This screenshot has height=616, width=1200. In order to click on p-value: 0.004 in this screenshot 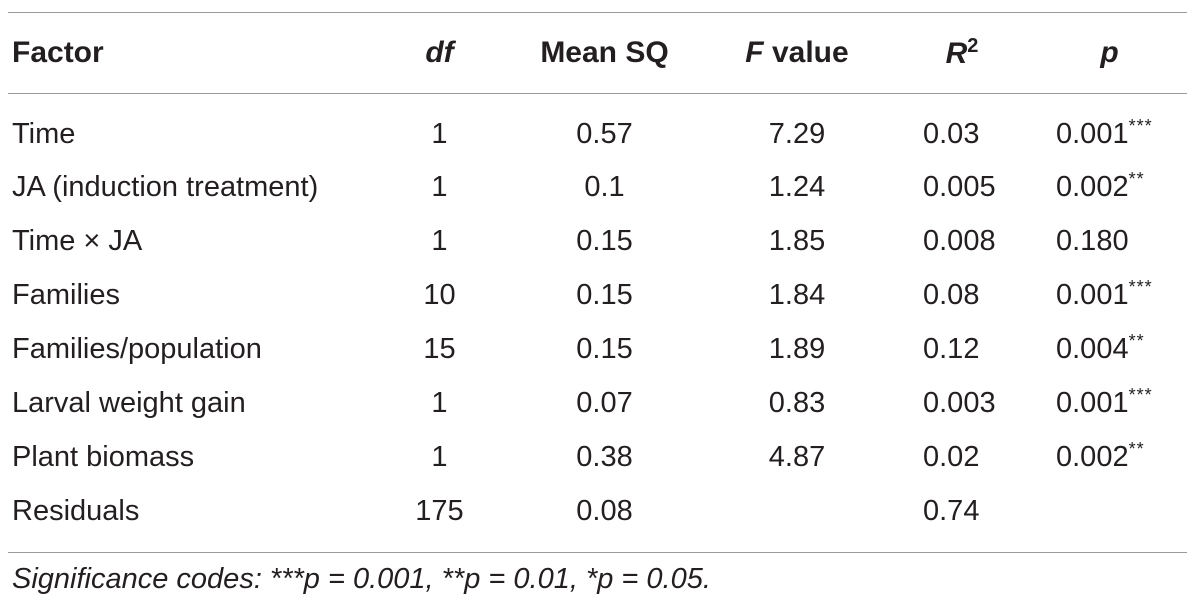, I will do `click(1092, 348)`.